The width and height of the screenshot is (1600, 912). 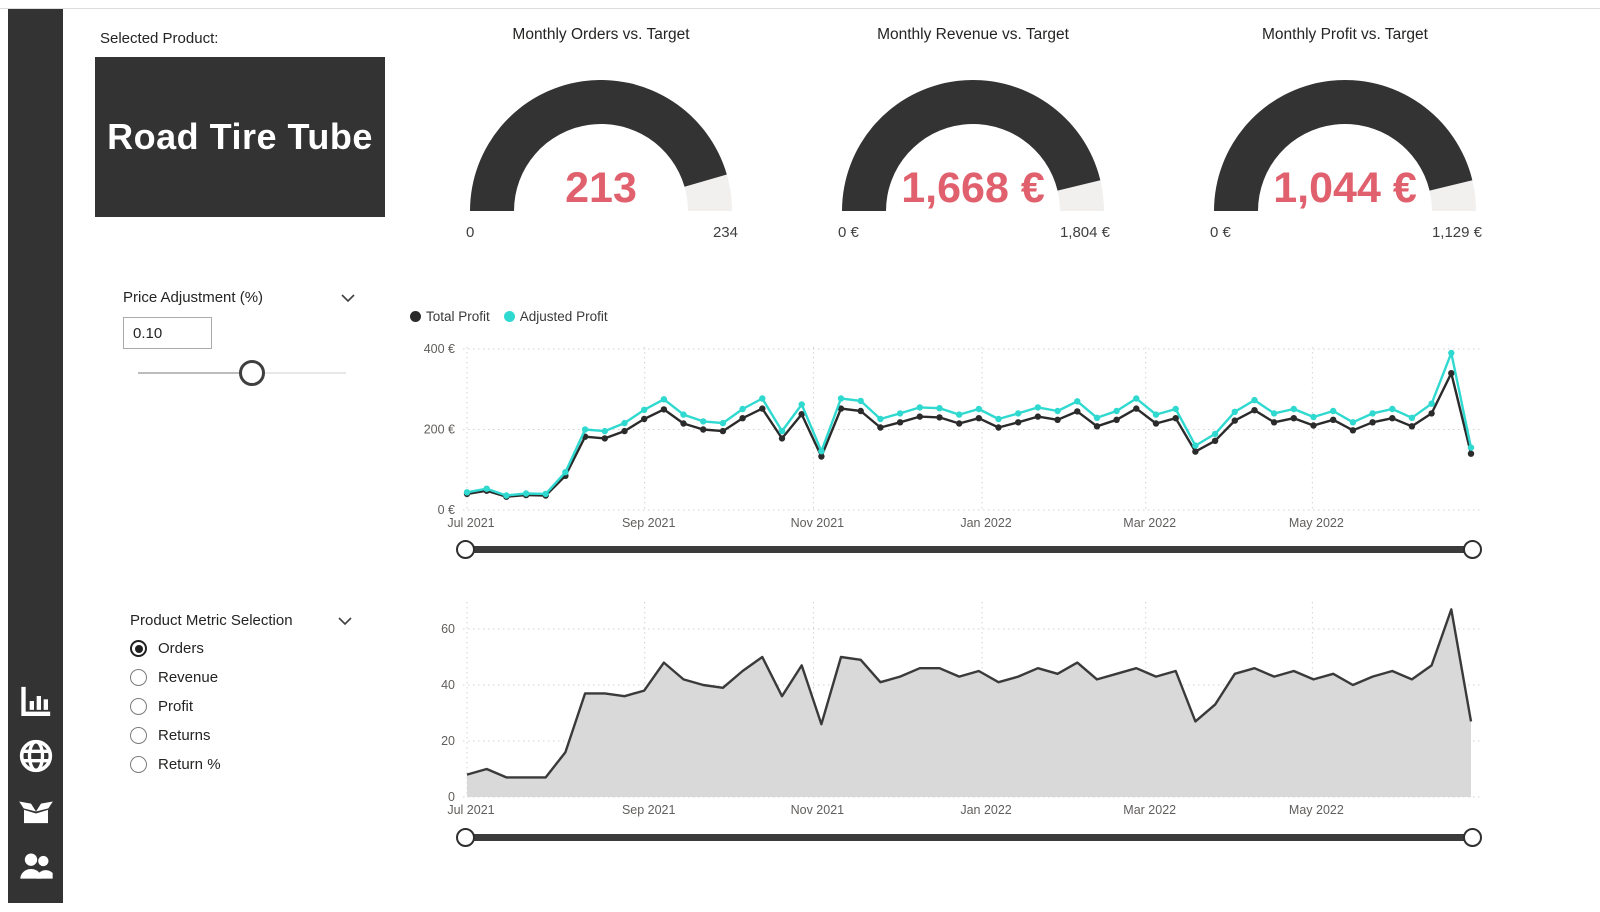 I want to click on selected-product-label: Selected Product:, so click(x=159, y=38).